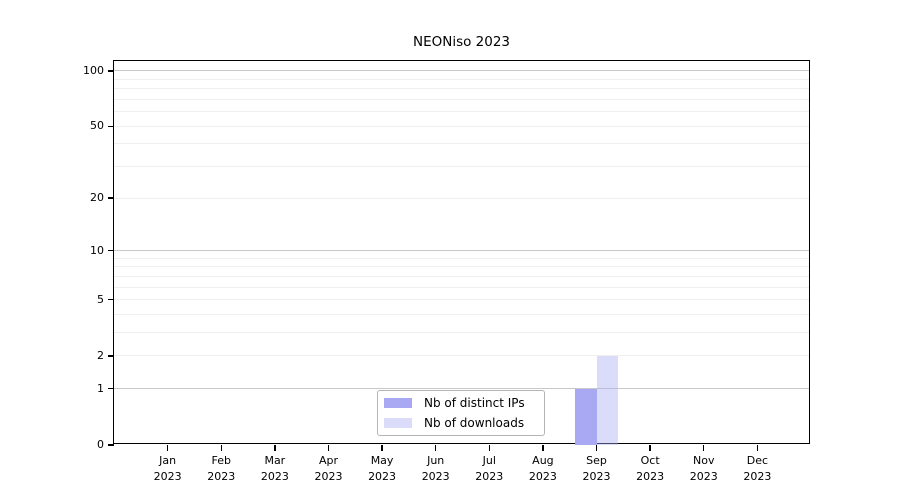 The height and width of the screenshot is (500, 900). What do you see at coordinates (97, 250) in the screenshot?
I see `y-tick-label: 10` at bounding box center [97, 250].